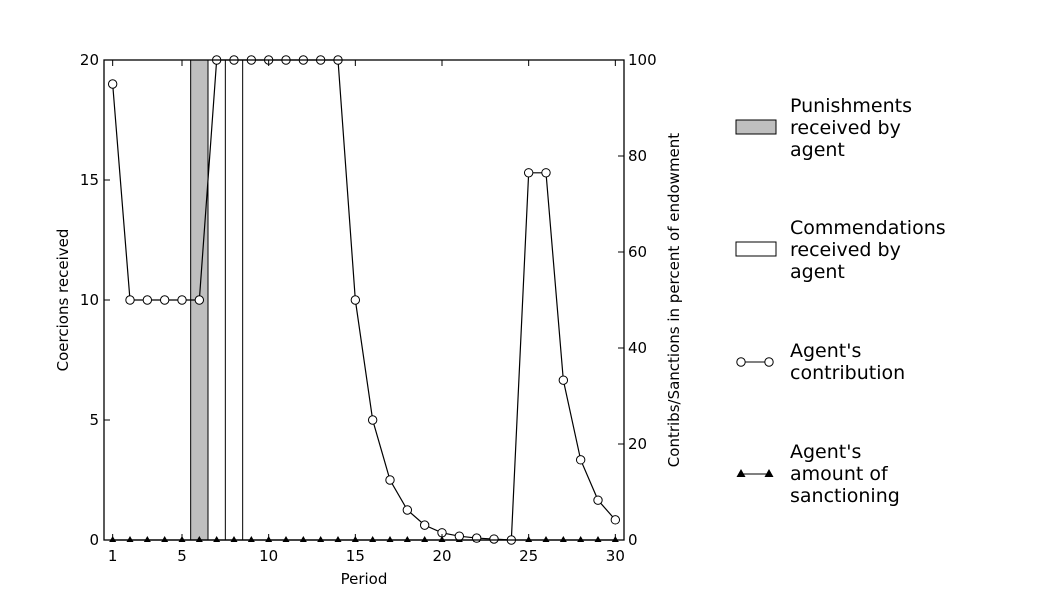 This screenshot has width=1040, height=600. What do you see at coordinates (633, 540) in the screenshot?
I see `y-right-tick-label: 0` at bounding box center [633, 540].